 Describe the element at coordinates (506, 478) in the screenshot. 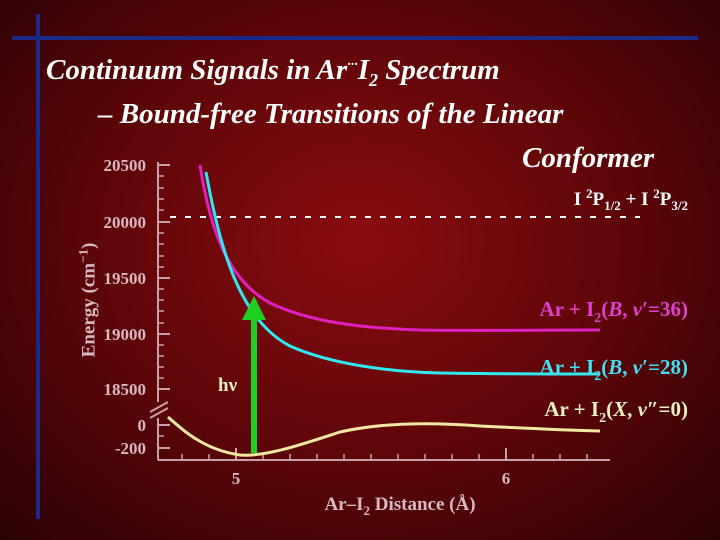

I see `x-tick-label: 6` at that location.